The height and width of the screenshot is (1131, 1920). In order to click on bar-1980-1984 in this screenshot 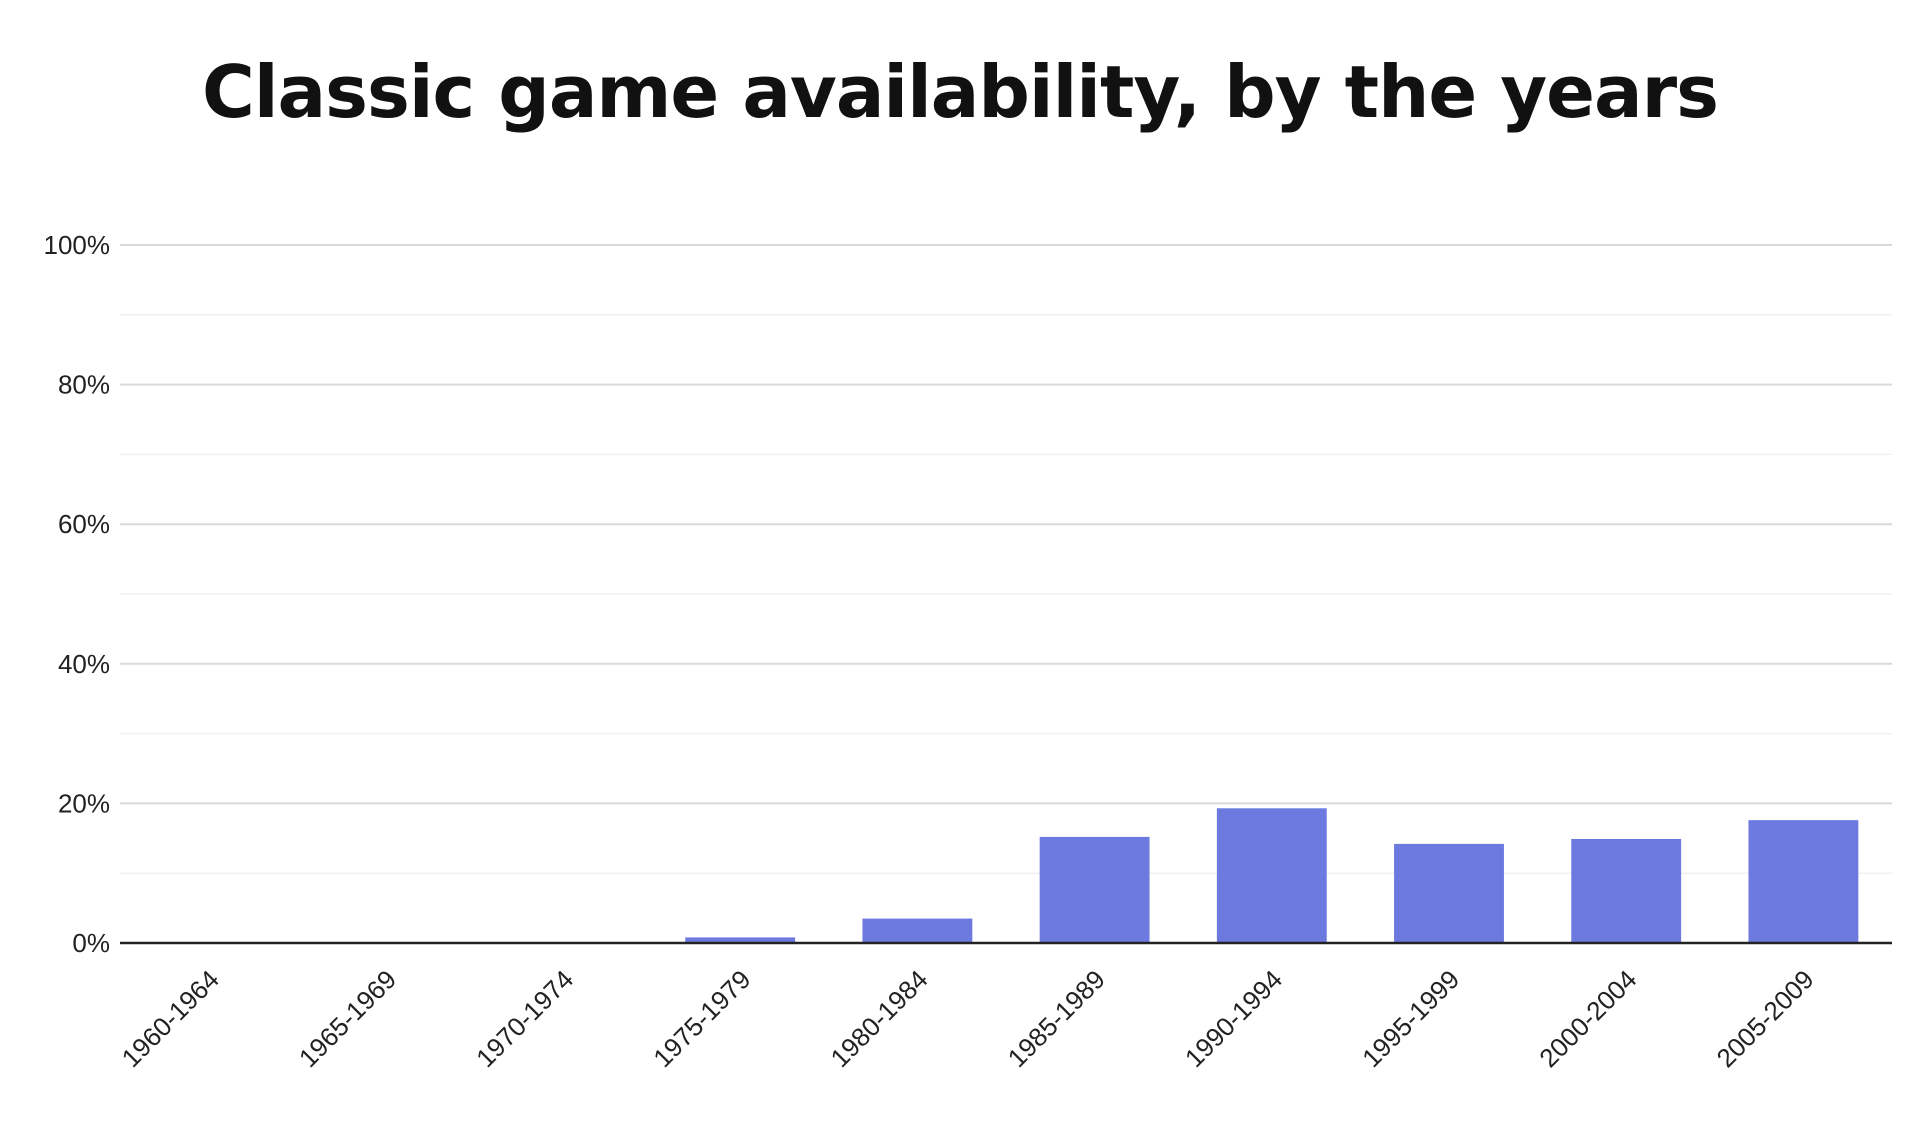, I will do `click(917, 930)`.